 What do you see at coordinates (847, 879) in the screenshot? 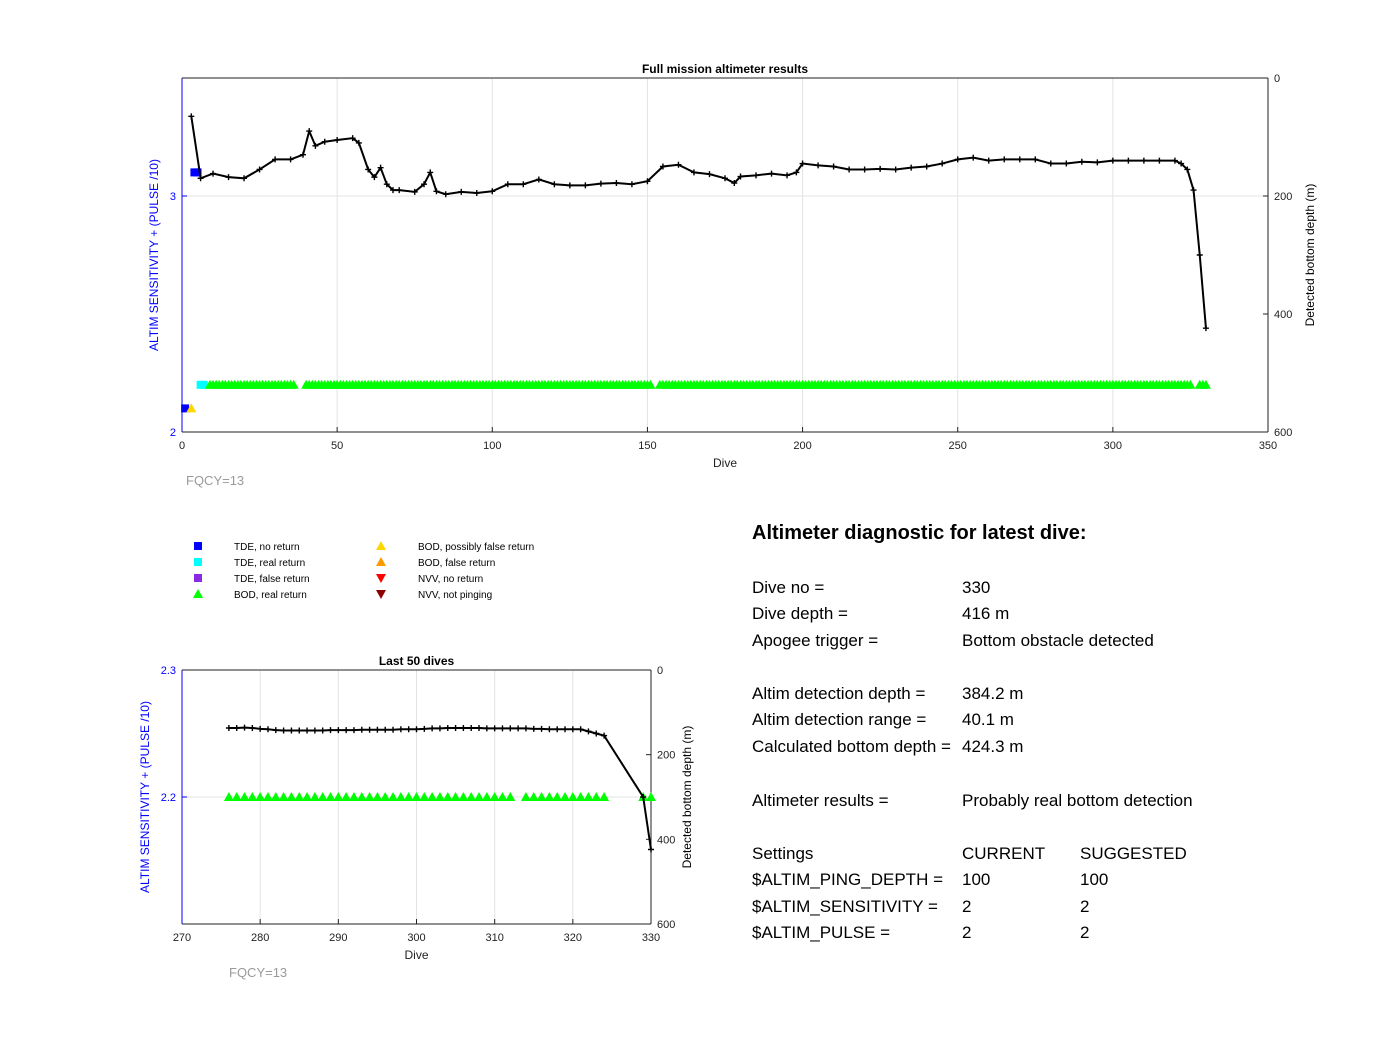
I see `ping-depth-label: $ALTIM_PING_DEPTH =` at bounding box center [847, 879].